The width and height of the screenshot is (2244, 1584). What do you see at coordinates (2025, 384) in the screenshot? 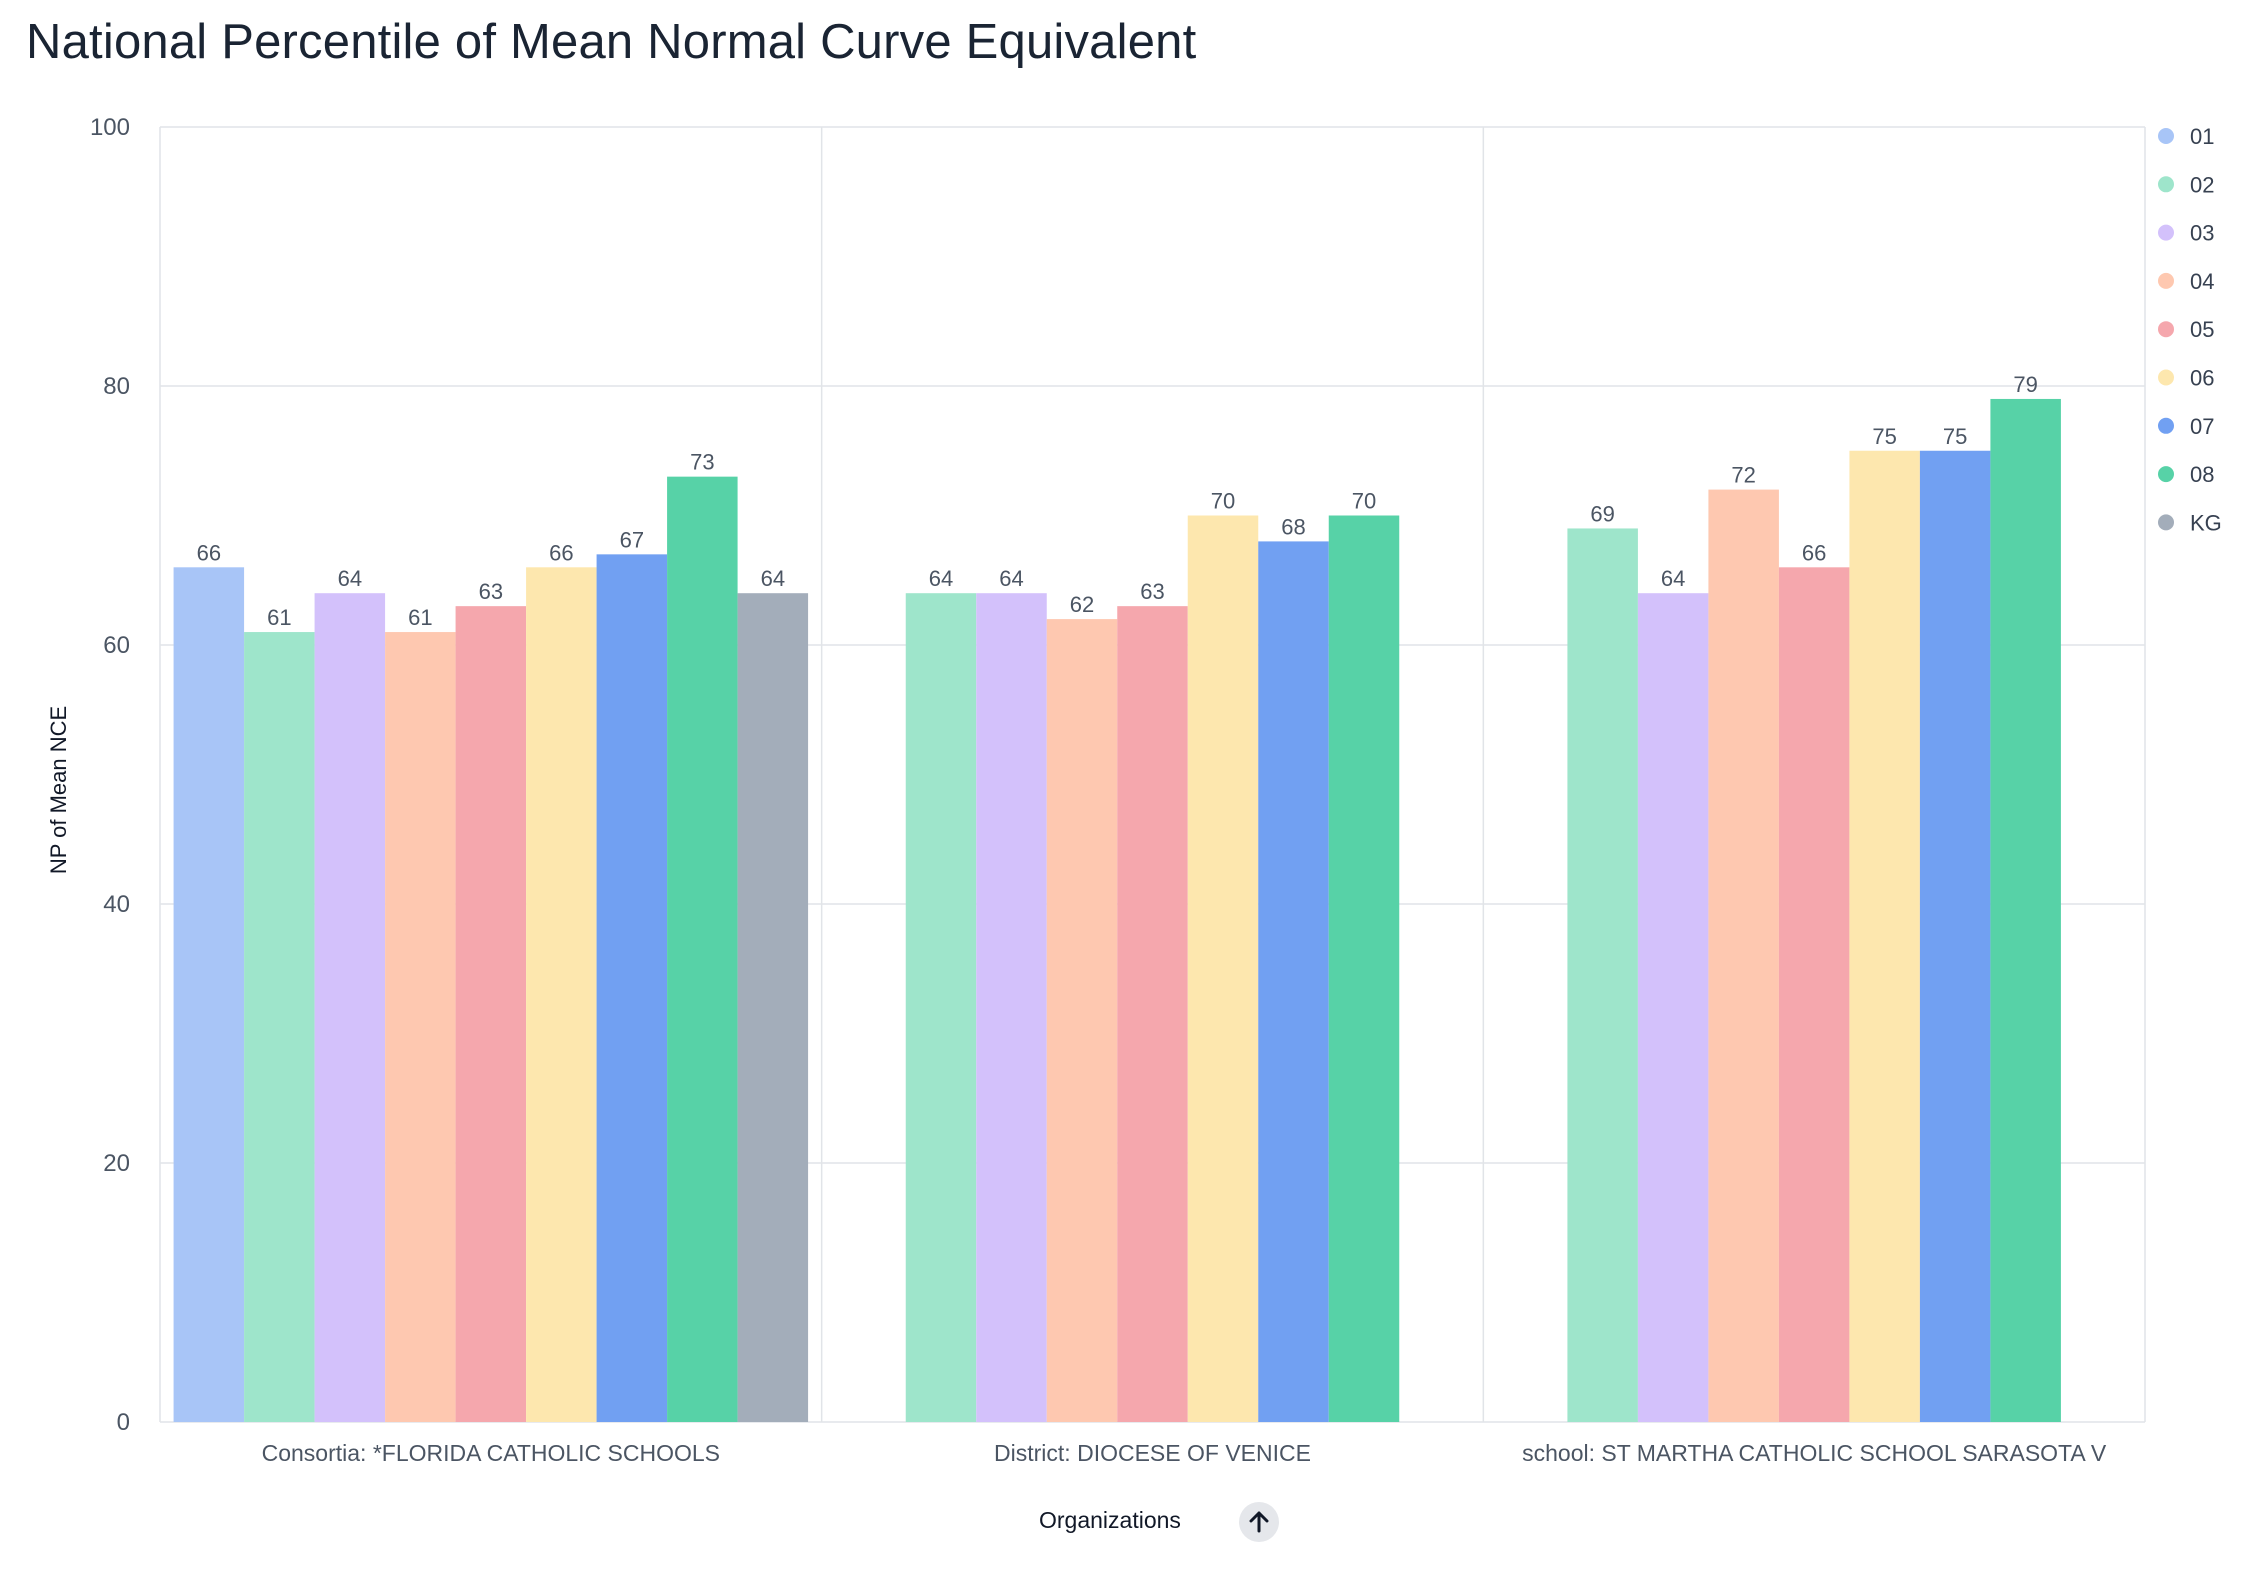
I see `data-label: 79` at bounding box center [2025, 384].